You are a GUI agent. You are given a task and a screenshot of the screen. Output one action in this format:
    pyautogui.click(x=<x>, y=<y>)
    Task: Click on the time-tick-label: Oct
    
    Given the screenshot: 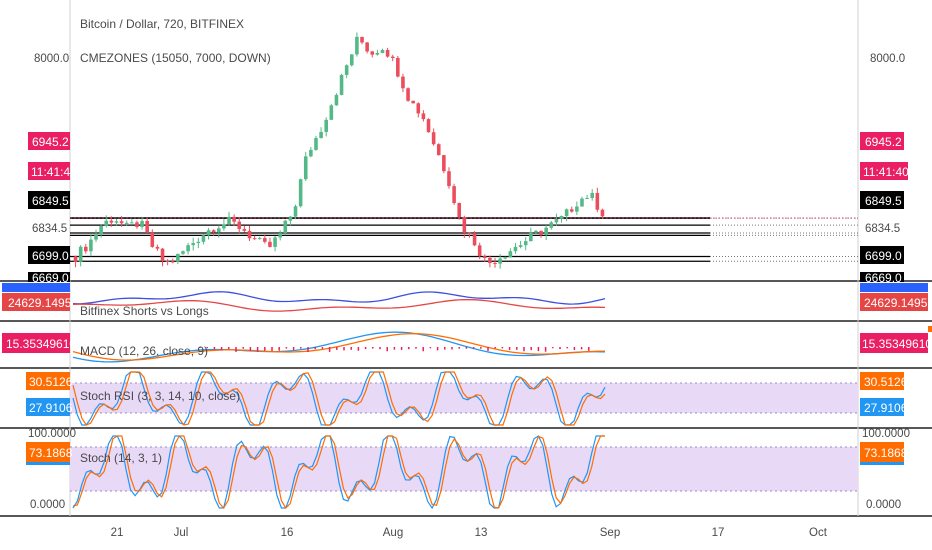 What is the action you would take?
    pyautogui.click(x=818, y=533)
    